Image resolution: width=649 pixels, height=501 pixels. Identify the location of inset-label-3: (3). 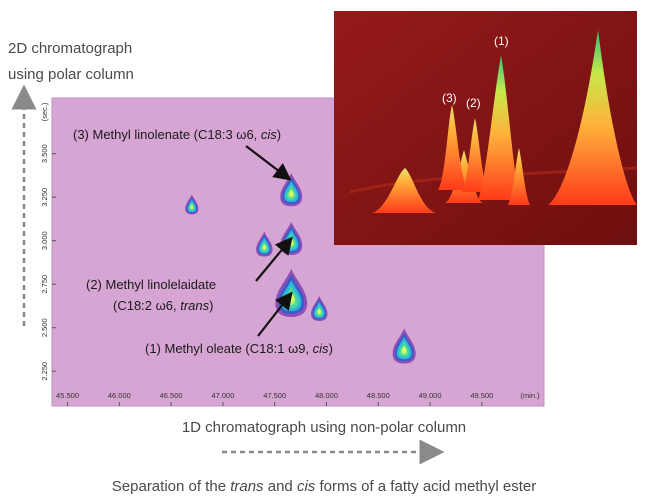
(449, 98).